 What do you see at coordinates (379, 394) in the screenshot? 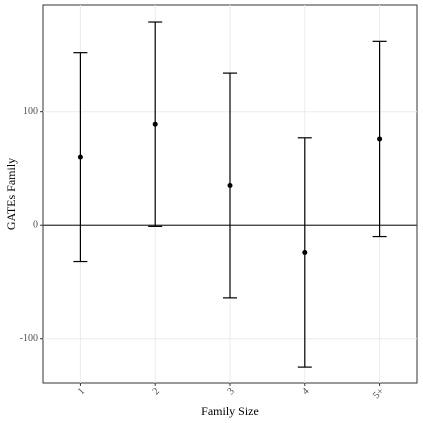
I see `x-tick-label: 5+` at bounding box center [379, 394].